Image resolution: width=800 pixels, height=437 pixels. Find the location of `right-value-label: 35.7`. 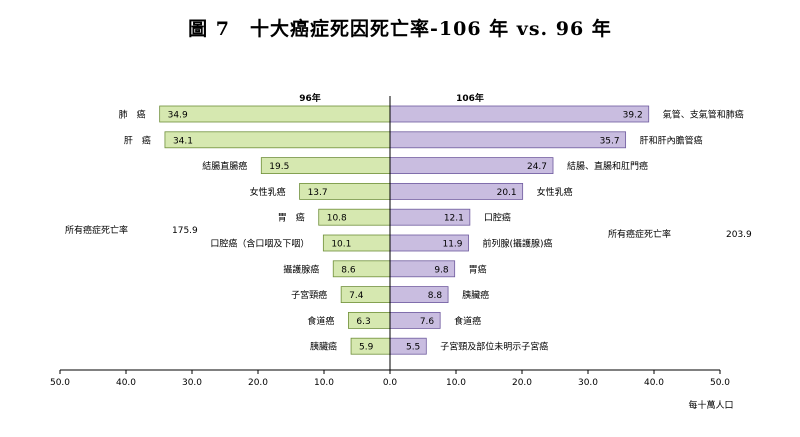

right-value-label: 35.7 is located at coordinates (610, 141).